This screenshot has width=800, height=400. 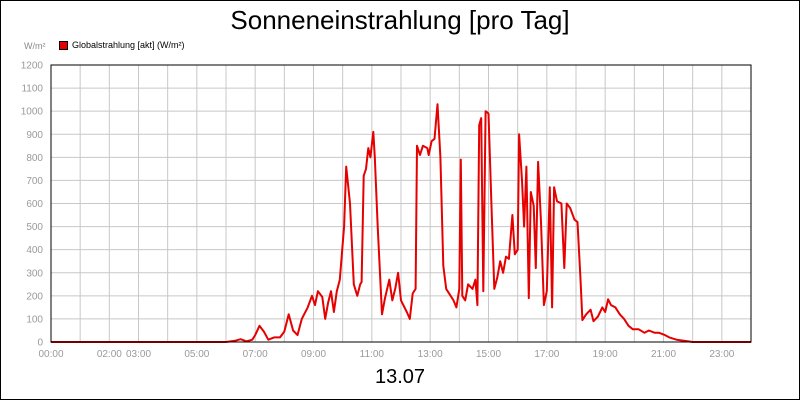 I want to click on chart-title: Sonneneinstrahlung [pro Tag], so click(x=400, y=20).